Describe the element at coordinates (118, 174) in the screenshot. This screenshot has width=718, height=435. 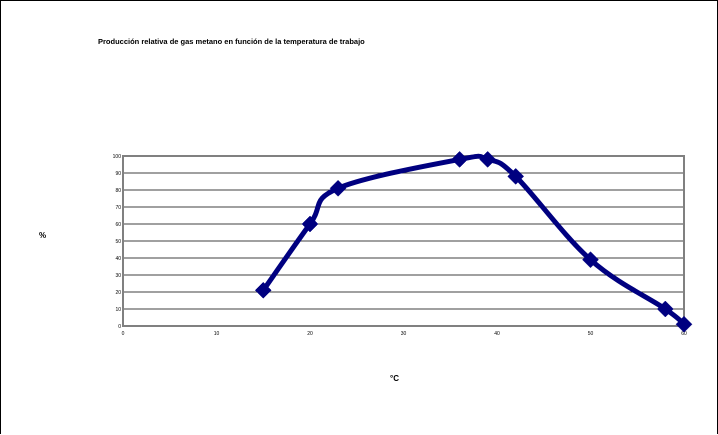
I see `y-tick-label: 90` at that location.